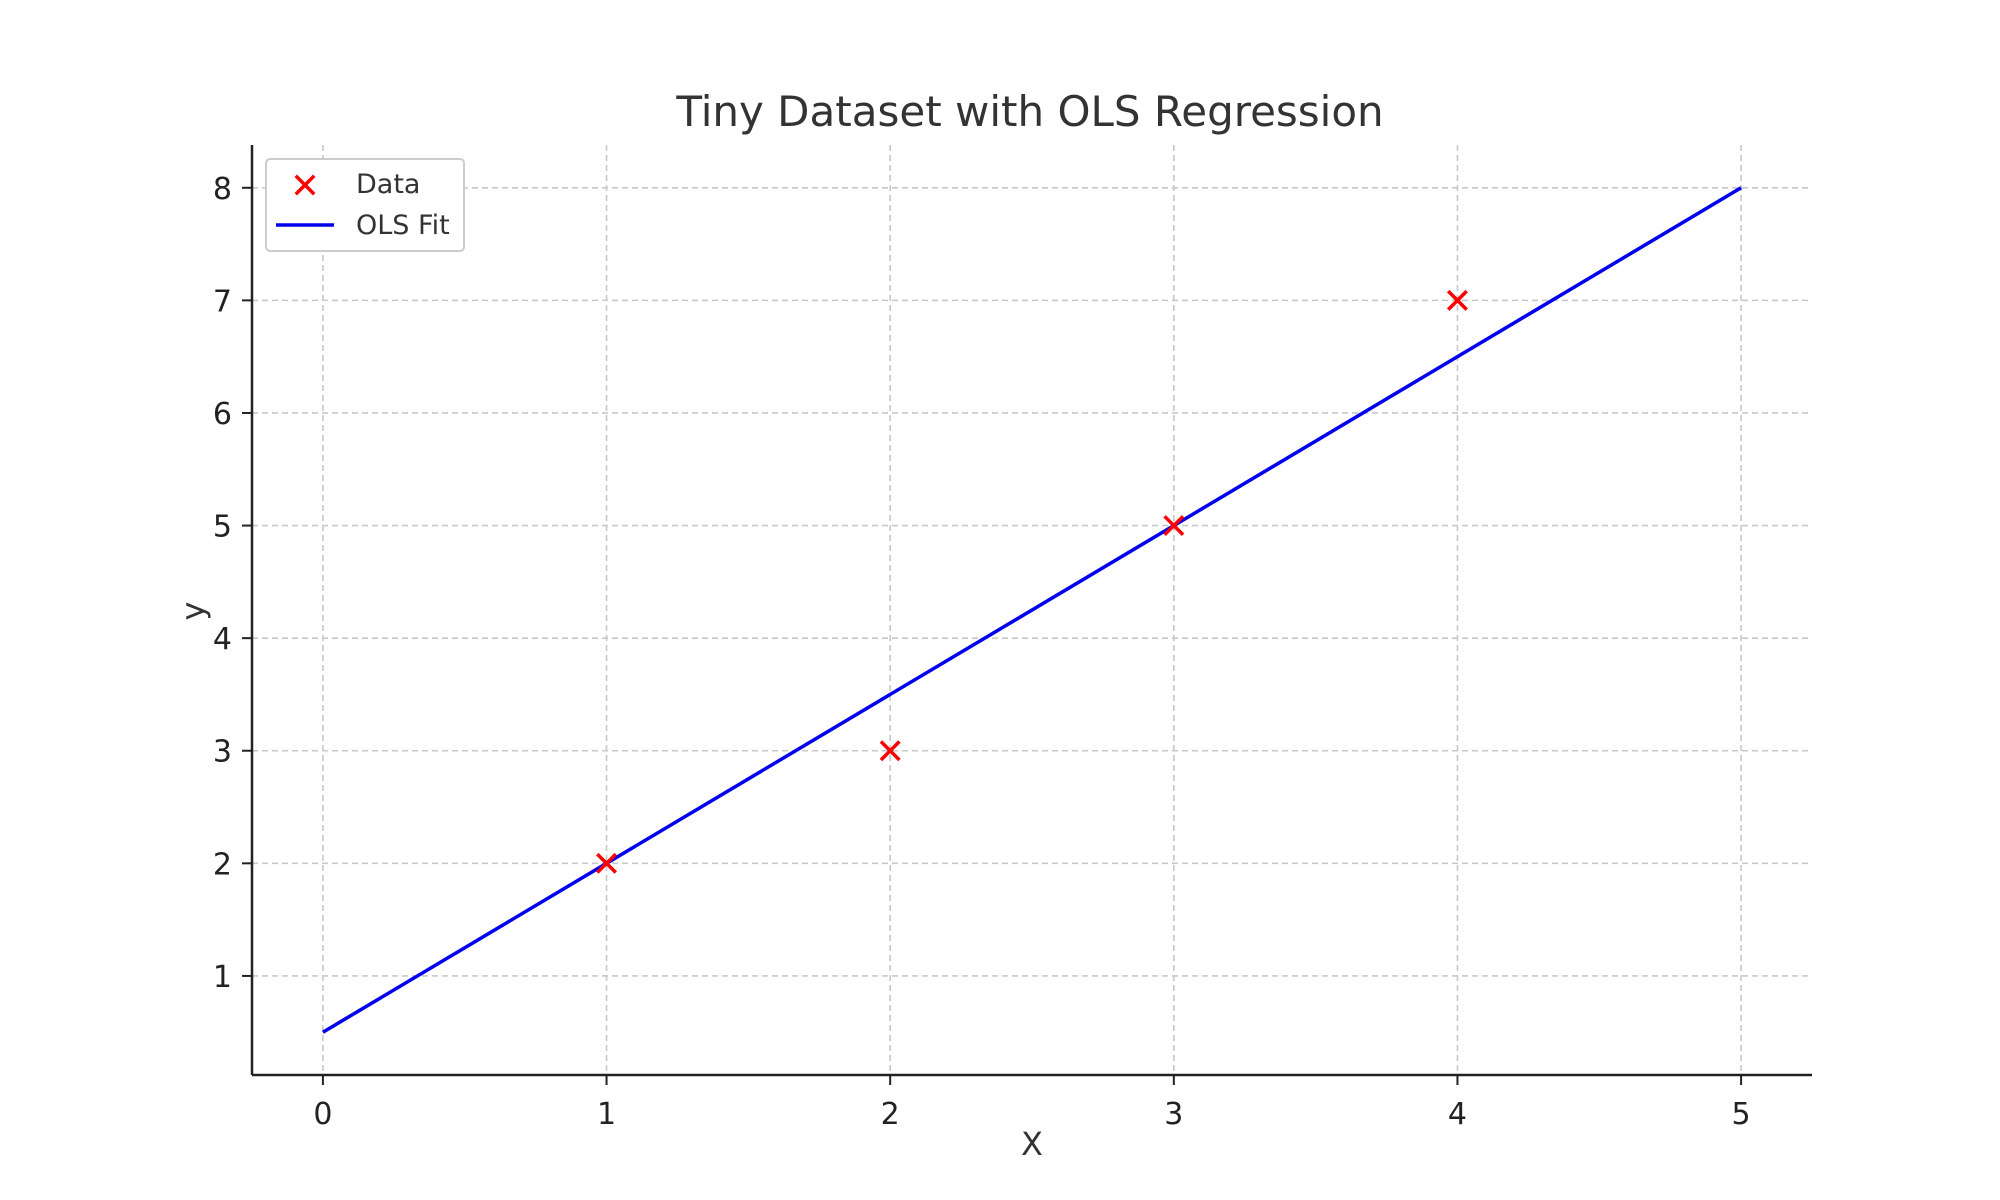 Image resolution: width=2000 pixels, height=1200 pixels. I want to click on x-tick-label: 3, so click(1173, 1114).